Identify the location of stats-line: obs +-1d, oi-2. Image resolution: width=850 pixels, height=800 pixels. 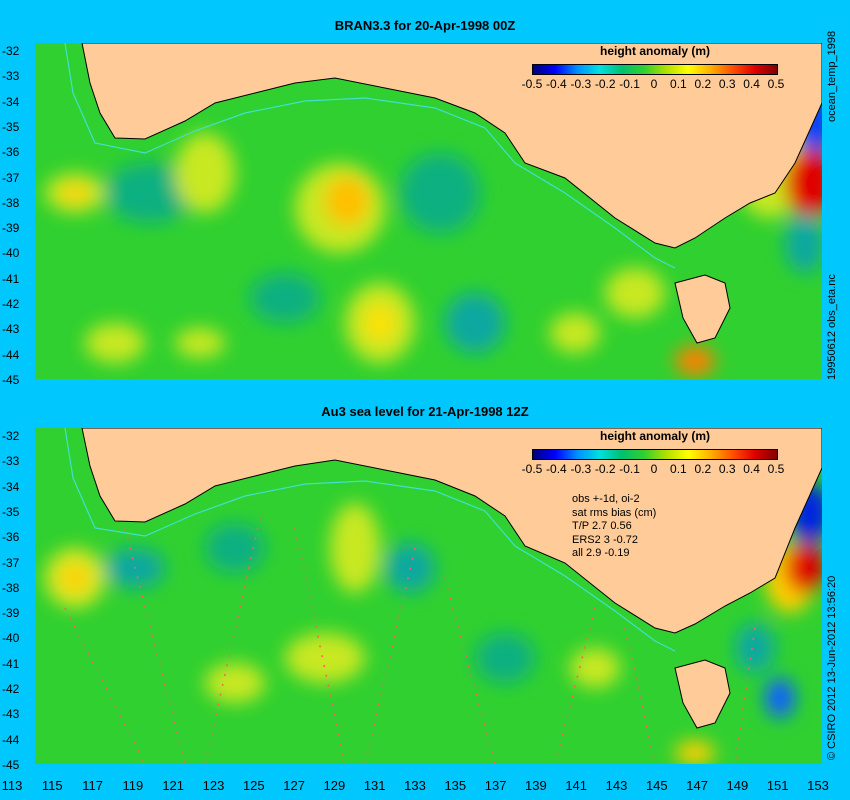
(606, 499).